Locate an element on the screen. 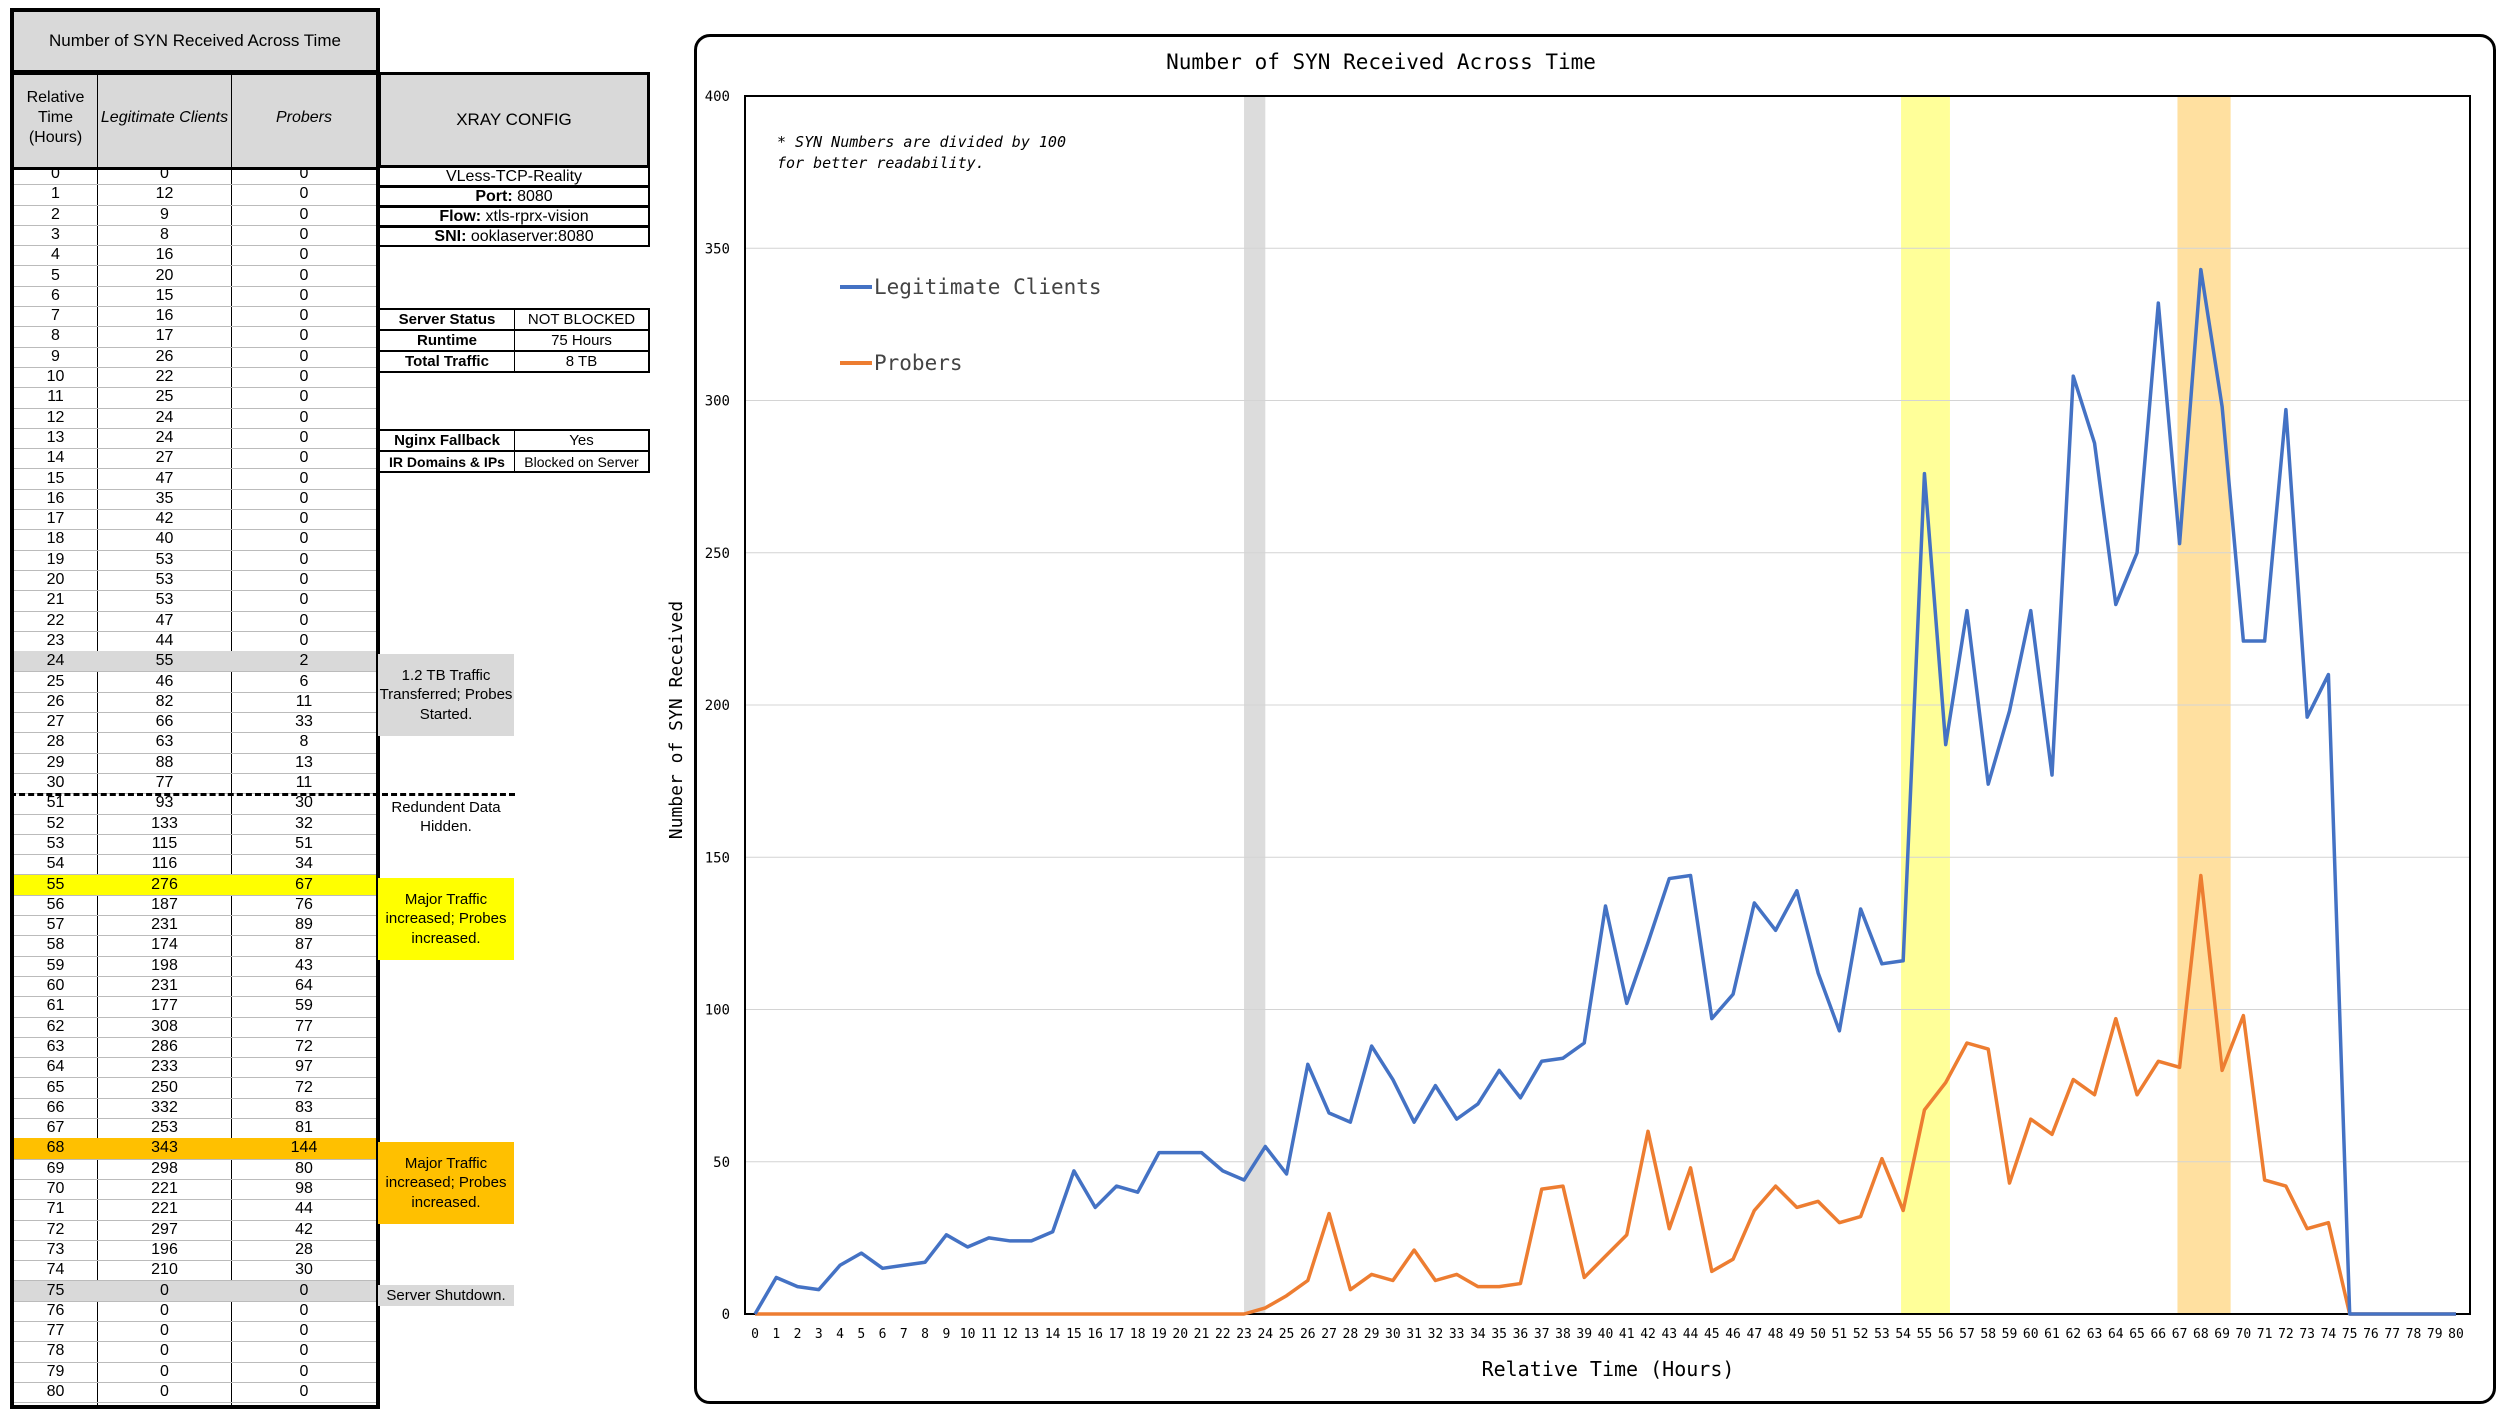 This screenshot has height=1411, width=2505. x-tick-label: 54 is located at coordinates (1903, 1334).